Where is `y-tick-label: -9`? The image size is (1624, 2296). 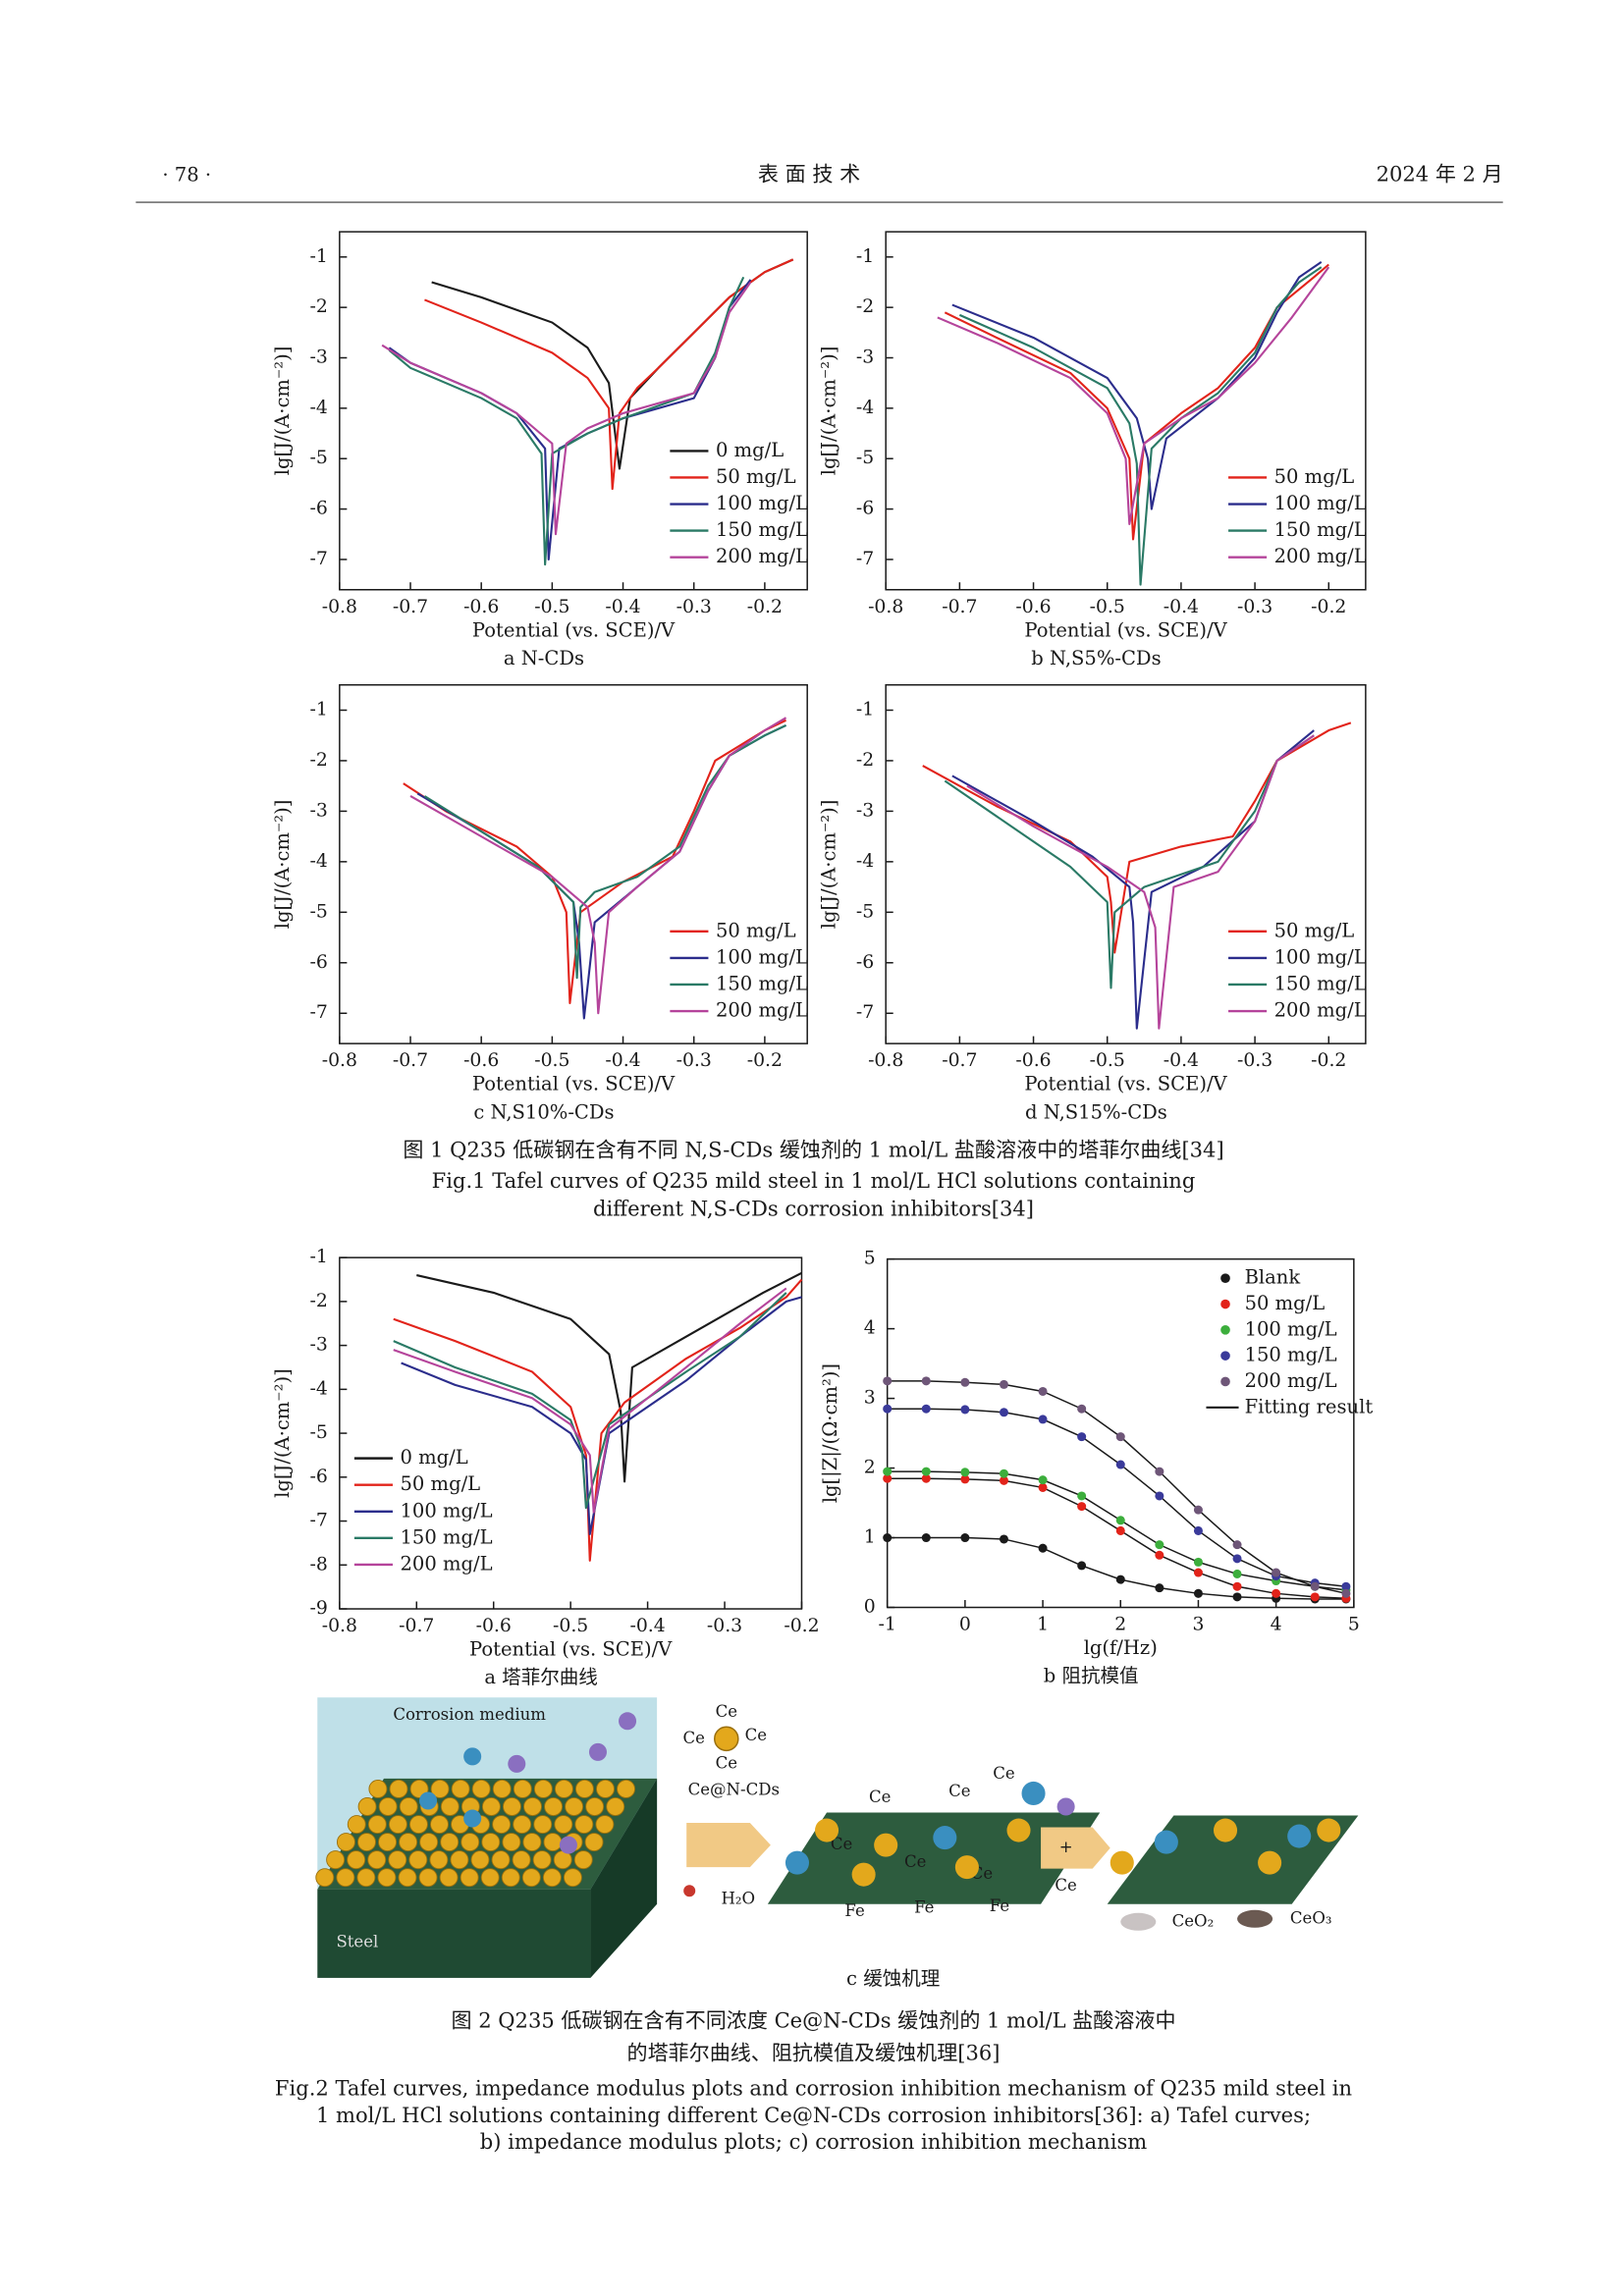
y-tick-label: -9 is located at coordinates (319, 1608).